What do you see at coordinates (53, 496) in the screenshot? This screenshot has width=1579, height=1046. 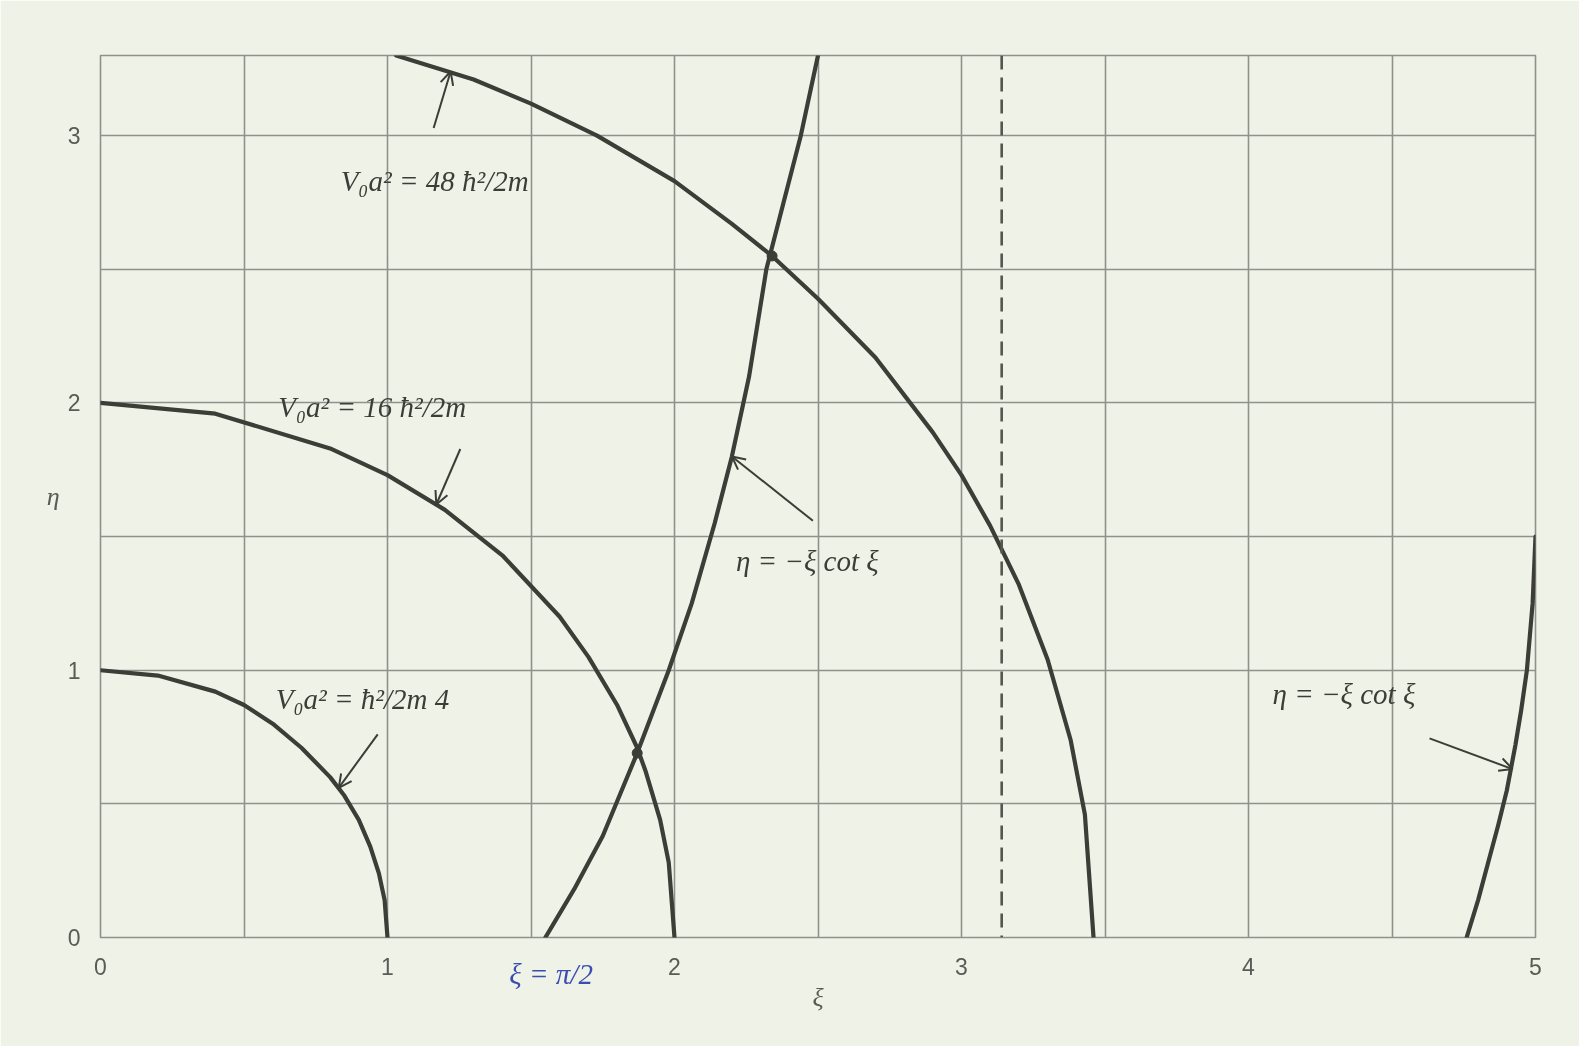 I see `y-axis-title: η` at bounding box center [53, 496].